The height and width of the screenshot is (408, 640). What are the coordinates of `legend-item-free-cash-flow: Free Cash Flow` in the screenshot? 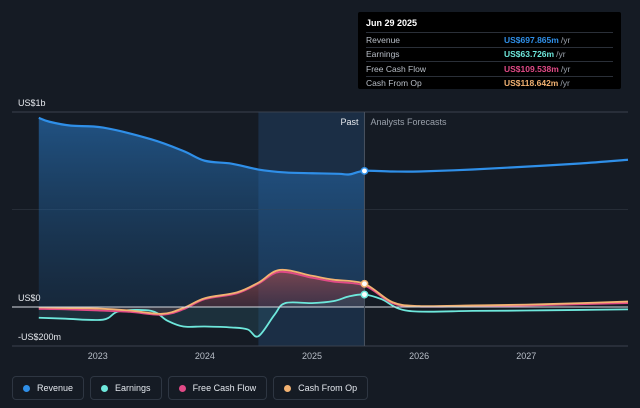 It's located at (217, 388).